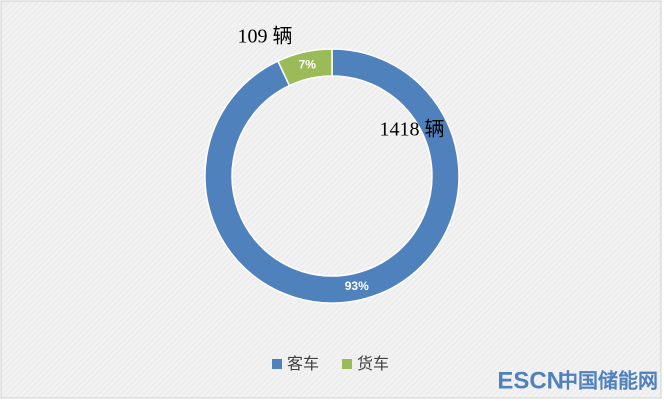  What do you see at coordinates (308, 64) in the screenshot?
I see `value-label: 7%` at bounding box center [308, 64].